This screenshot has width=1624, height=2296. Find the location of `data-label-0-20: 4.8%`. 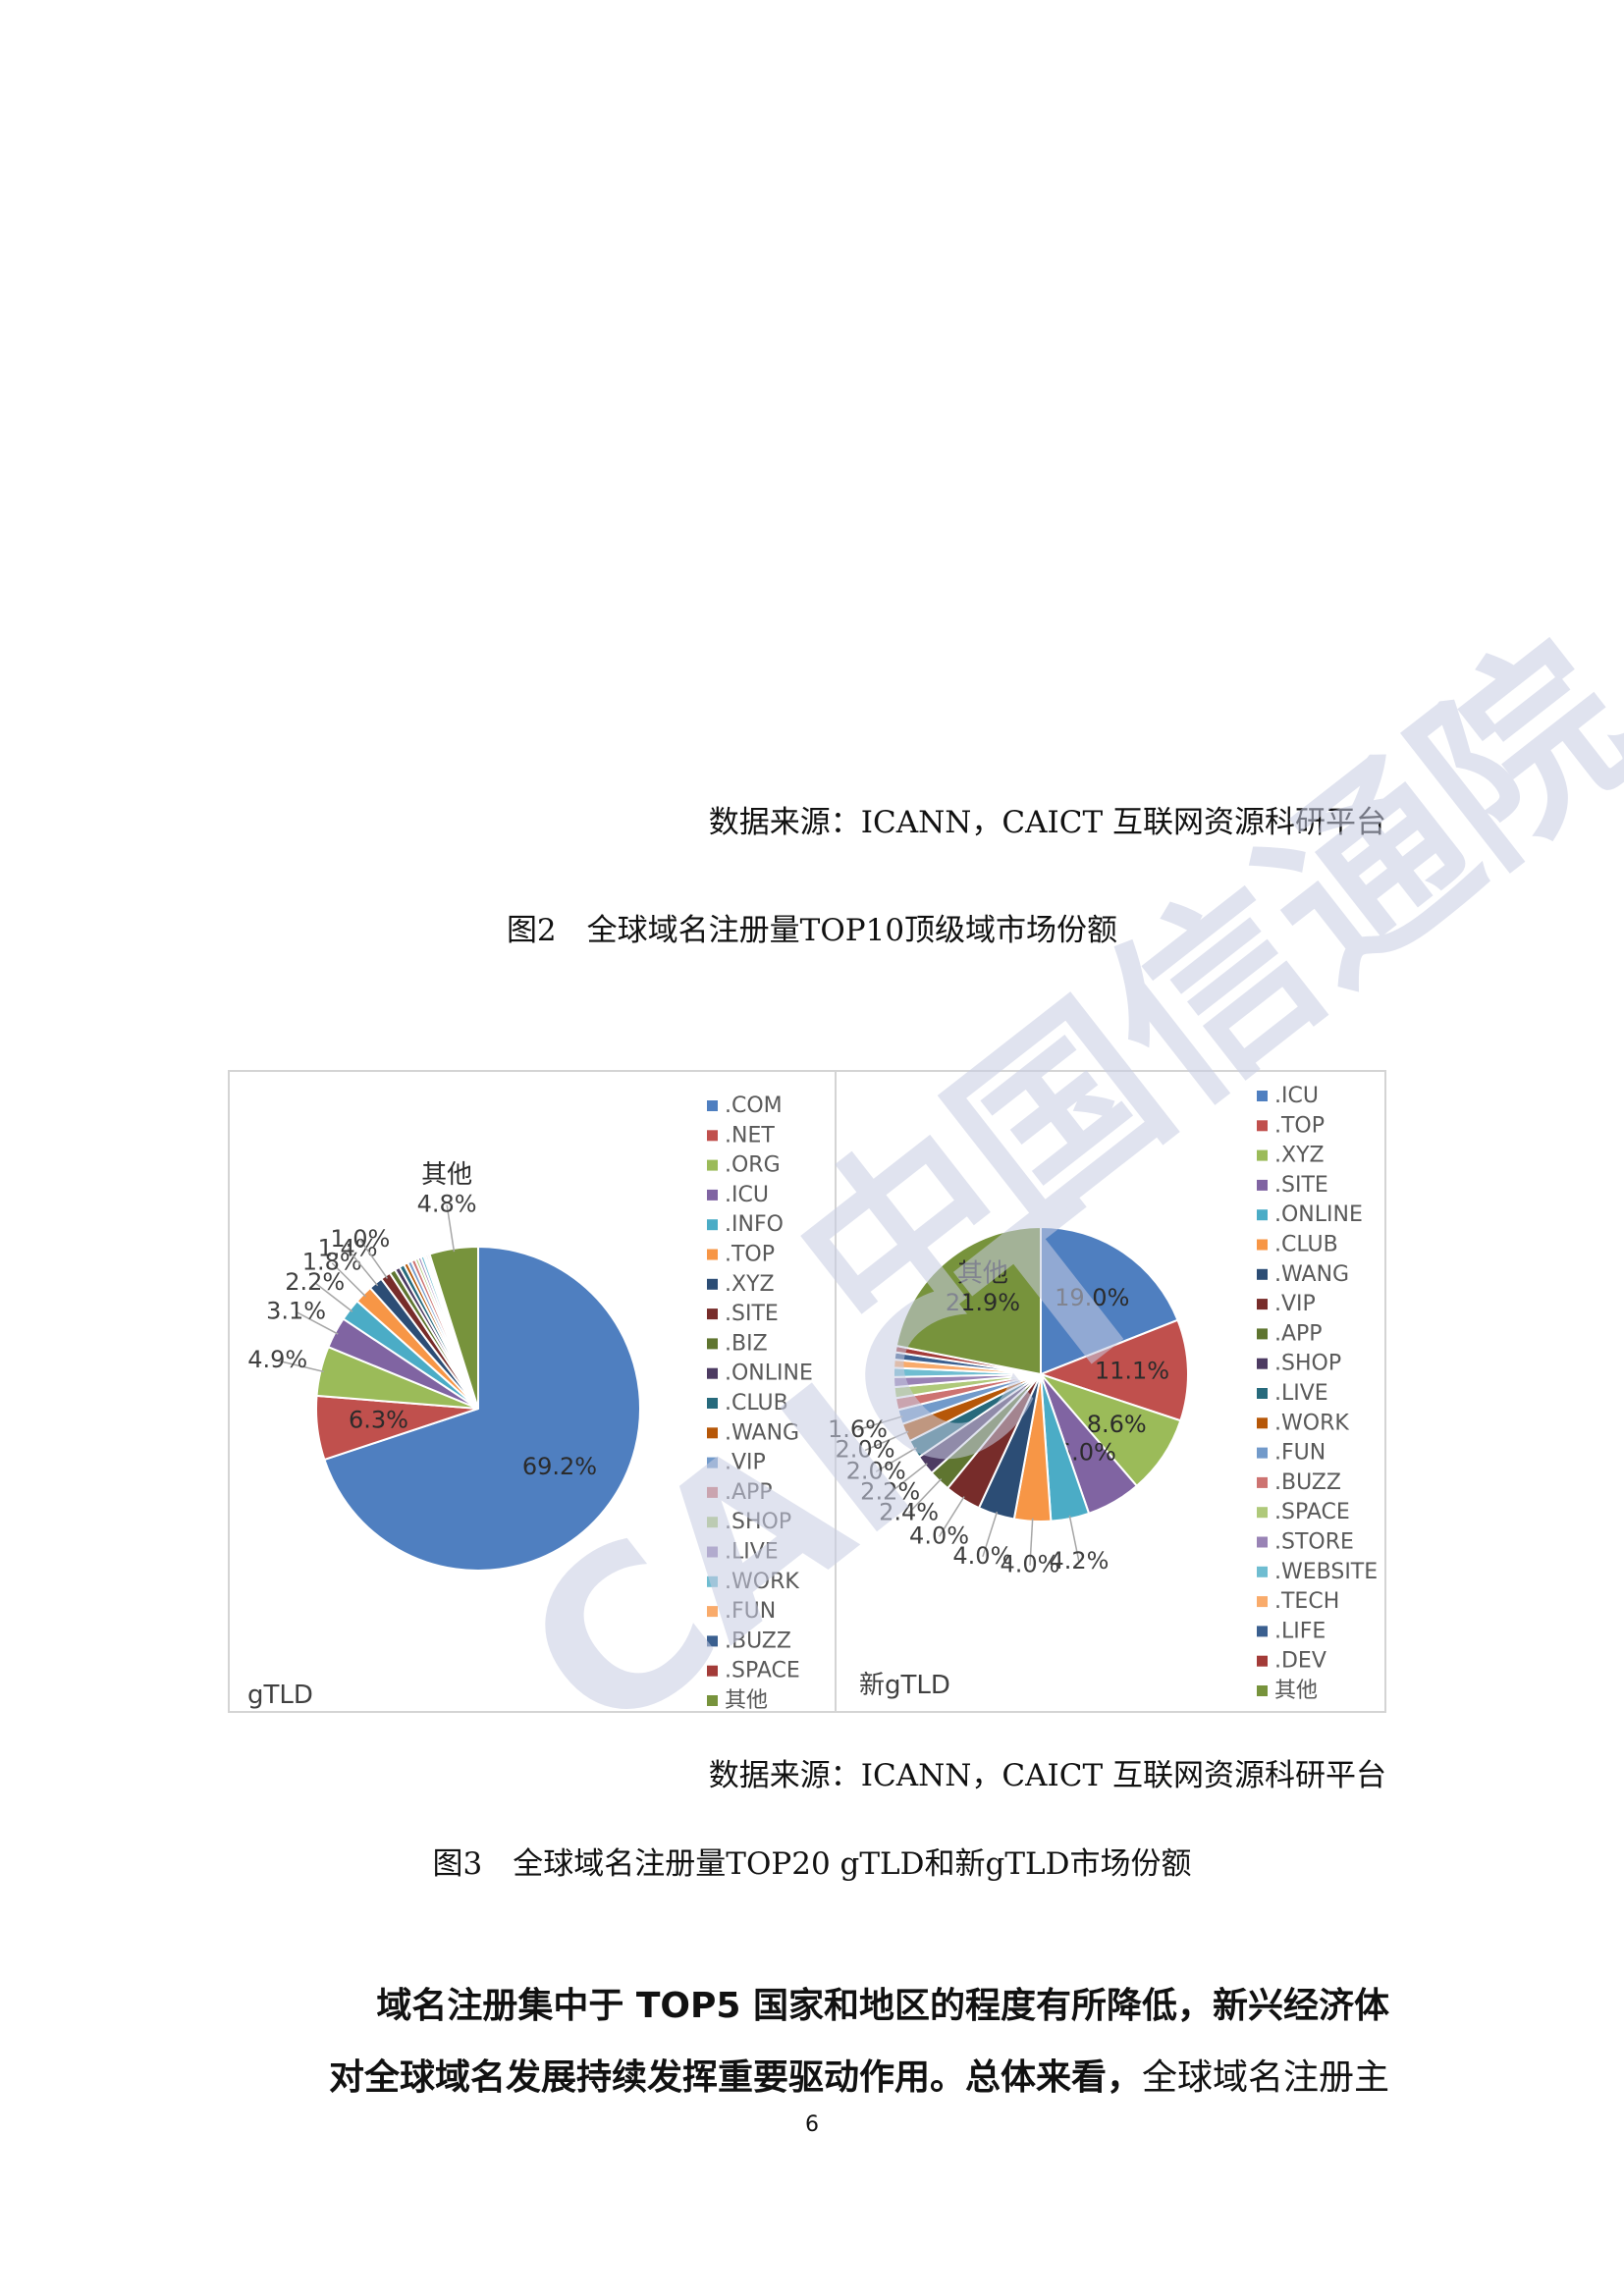

data-label-0-20: 4.8% is located at coordinates (447, 1203).